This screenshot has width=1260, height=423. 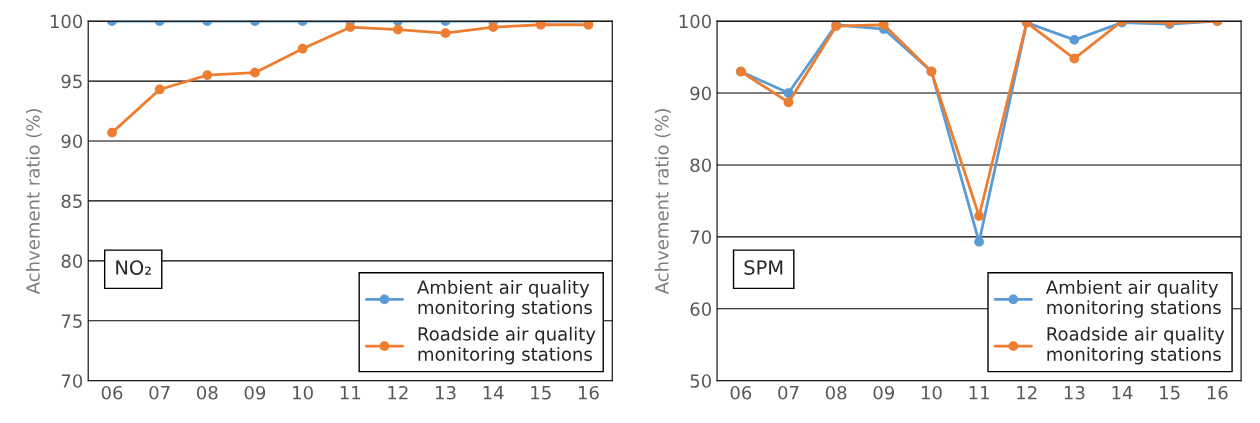 I want to click on annotation: NO₂, so click(x=133, y=267).